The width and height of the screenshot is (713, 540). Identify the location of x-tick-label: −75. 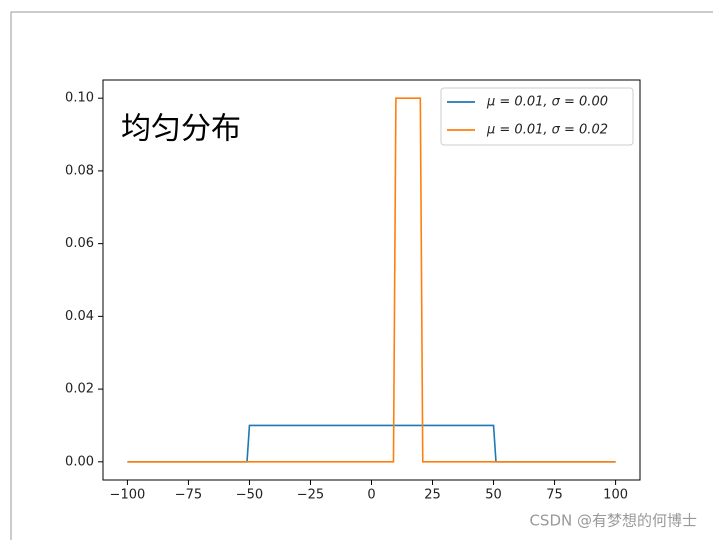
(188, 495).